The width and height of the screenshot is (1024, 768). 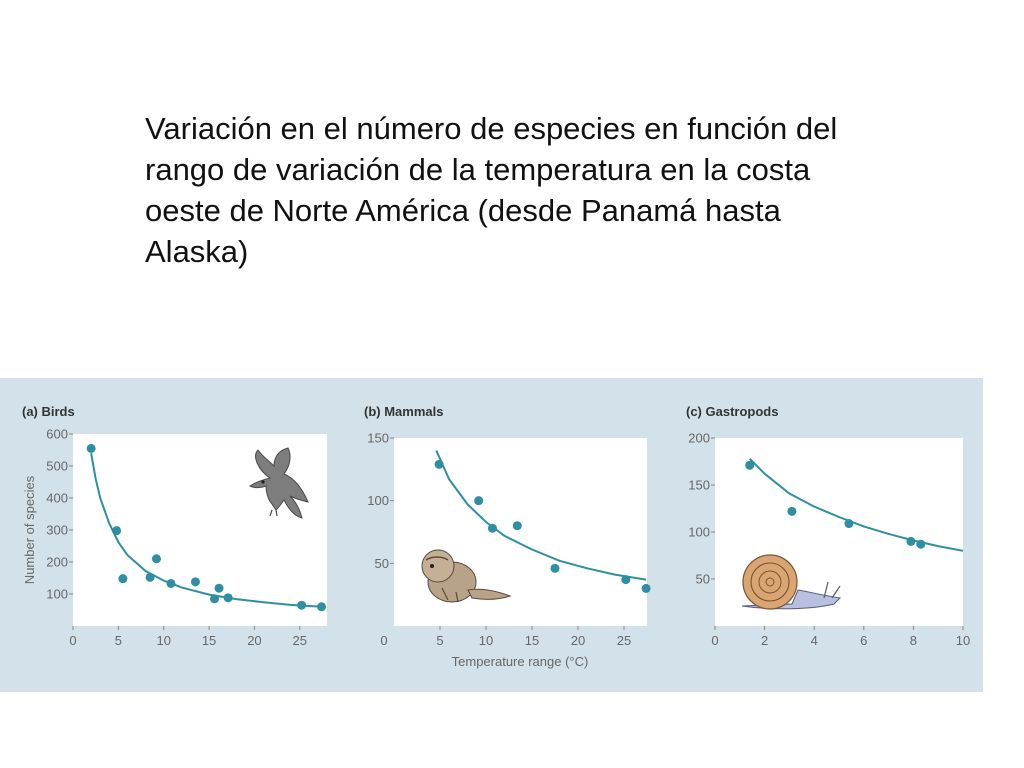 I want to click on y-tick-label: 600, so click(x=57, y=434).